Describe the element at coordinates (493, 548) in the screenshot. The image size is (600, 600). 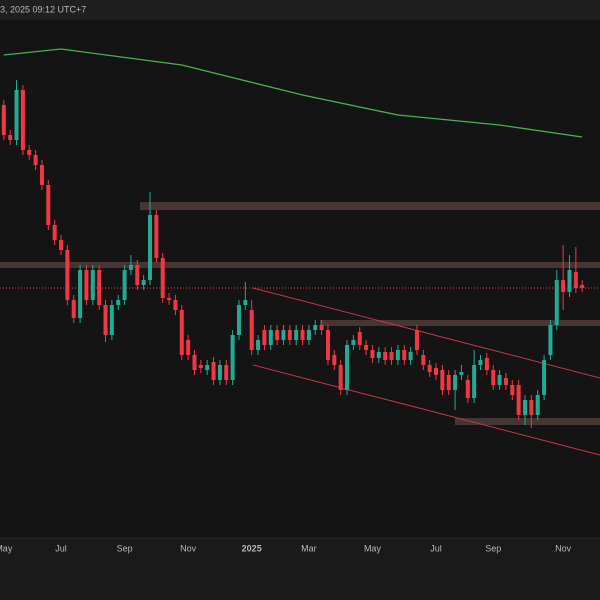
I see `x-tick-label: Sep` at that location.